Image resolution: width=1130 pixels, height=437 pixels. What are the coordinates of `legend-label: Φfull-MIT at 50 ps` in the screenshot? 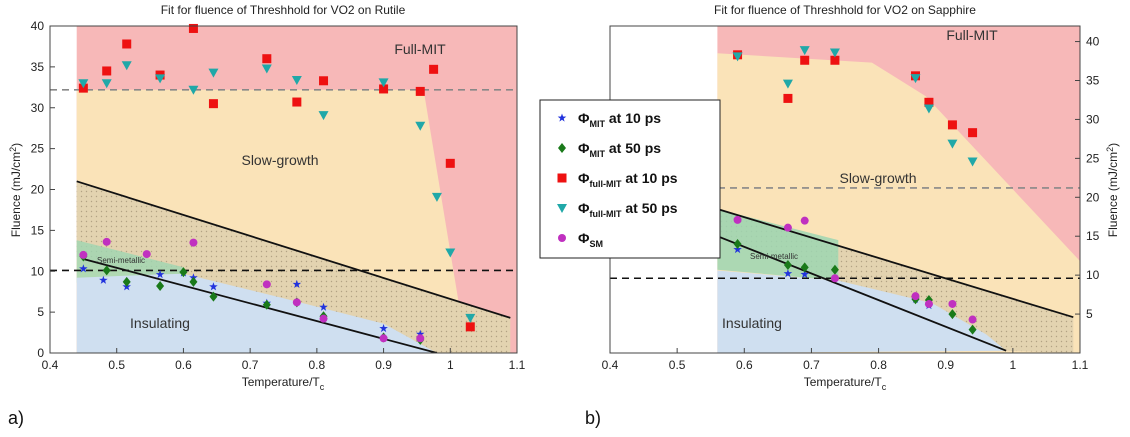 It's located at (628, 209).